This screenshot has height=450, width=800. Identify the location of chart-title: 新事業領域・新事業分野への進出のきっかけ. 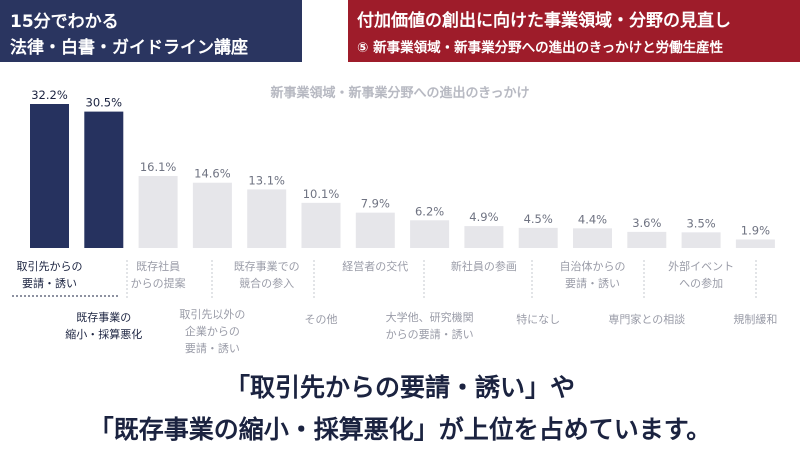
(400, 93).